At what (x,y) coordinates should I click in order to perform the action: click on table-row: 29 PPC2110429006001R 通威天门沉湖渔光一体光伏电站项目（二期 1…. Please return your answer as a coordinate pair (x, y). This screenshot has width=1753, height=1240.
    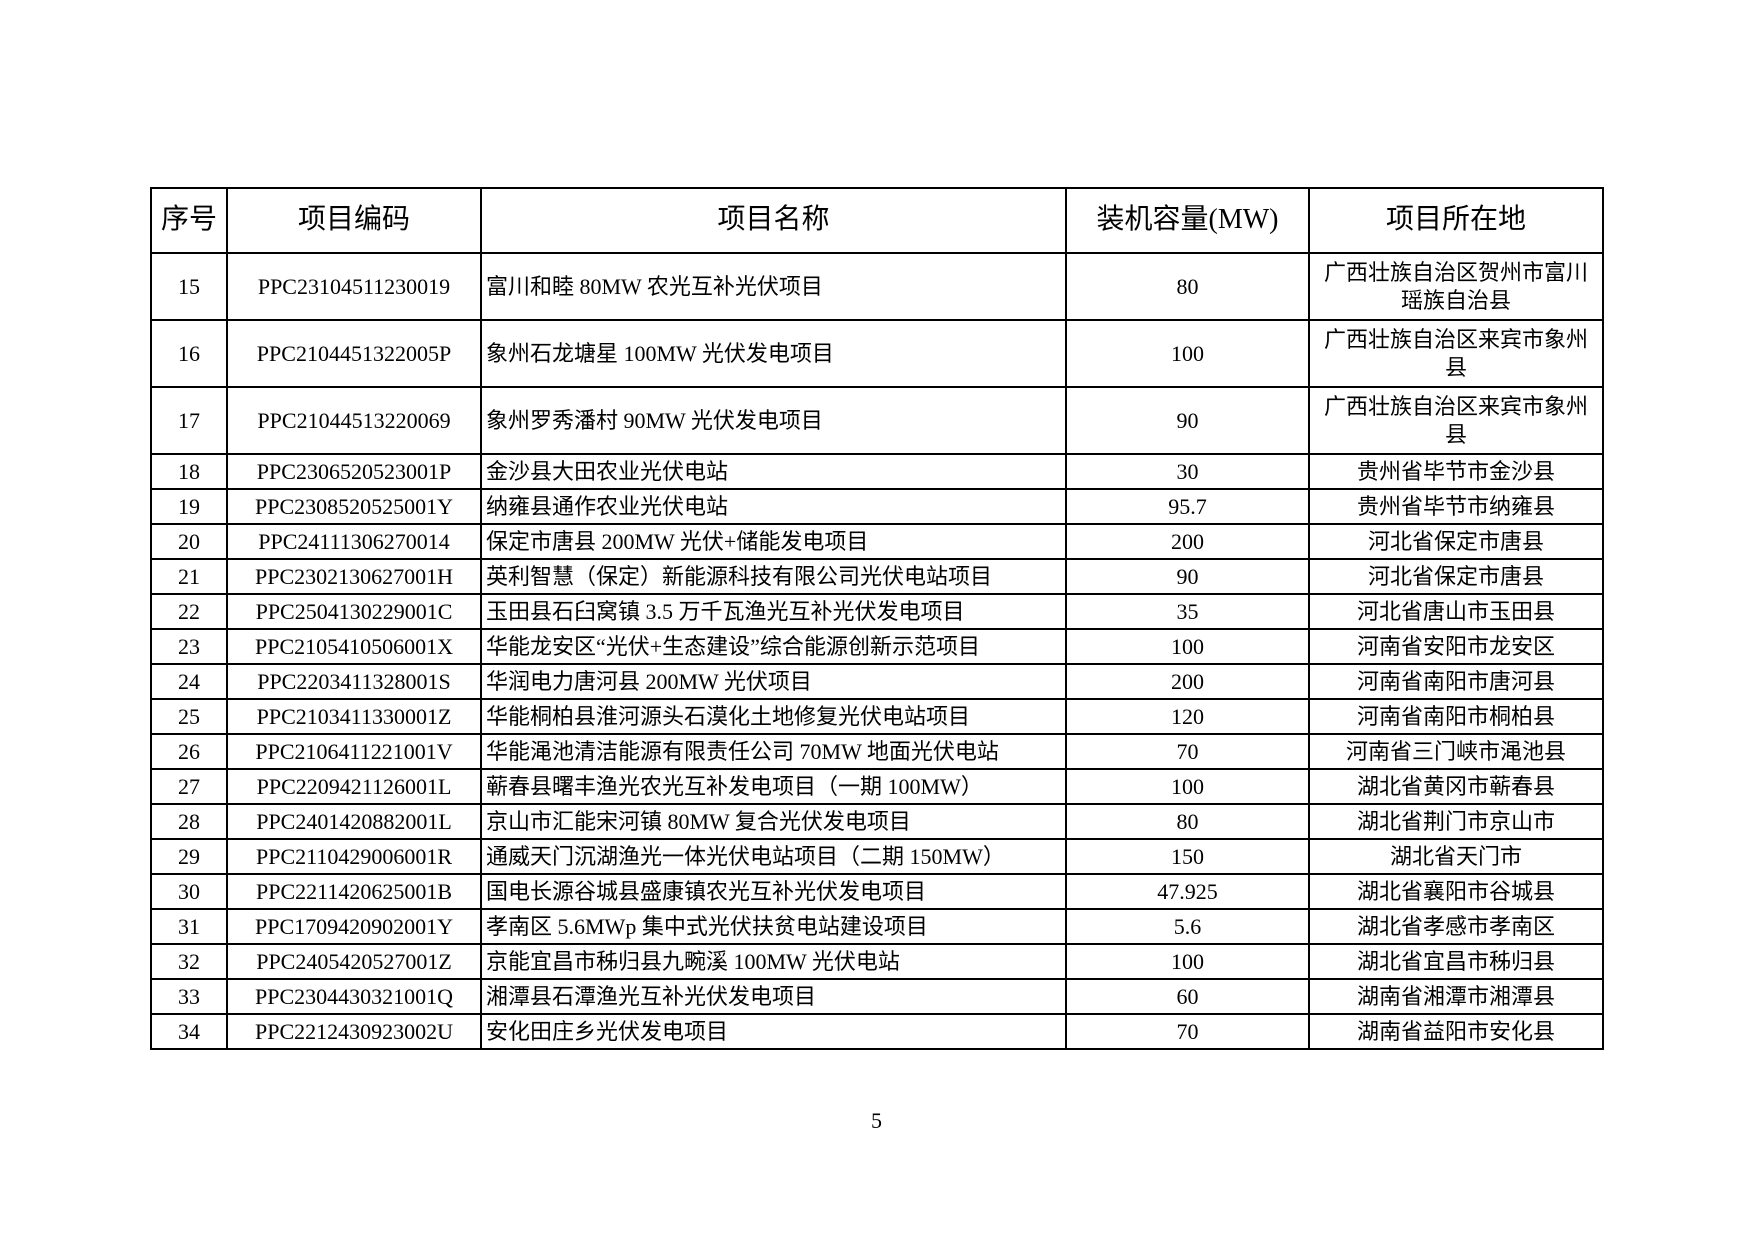
    Looking at the image, I should click on (877, 856).